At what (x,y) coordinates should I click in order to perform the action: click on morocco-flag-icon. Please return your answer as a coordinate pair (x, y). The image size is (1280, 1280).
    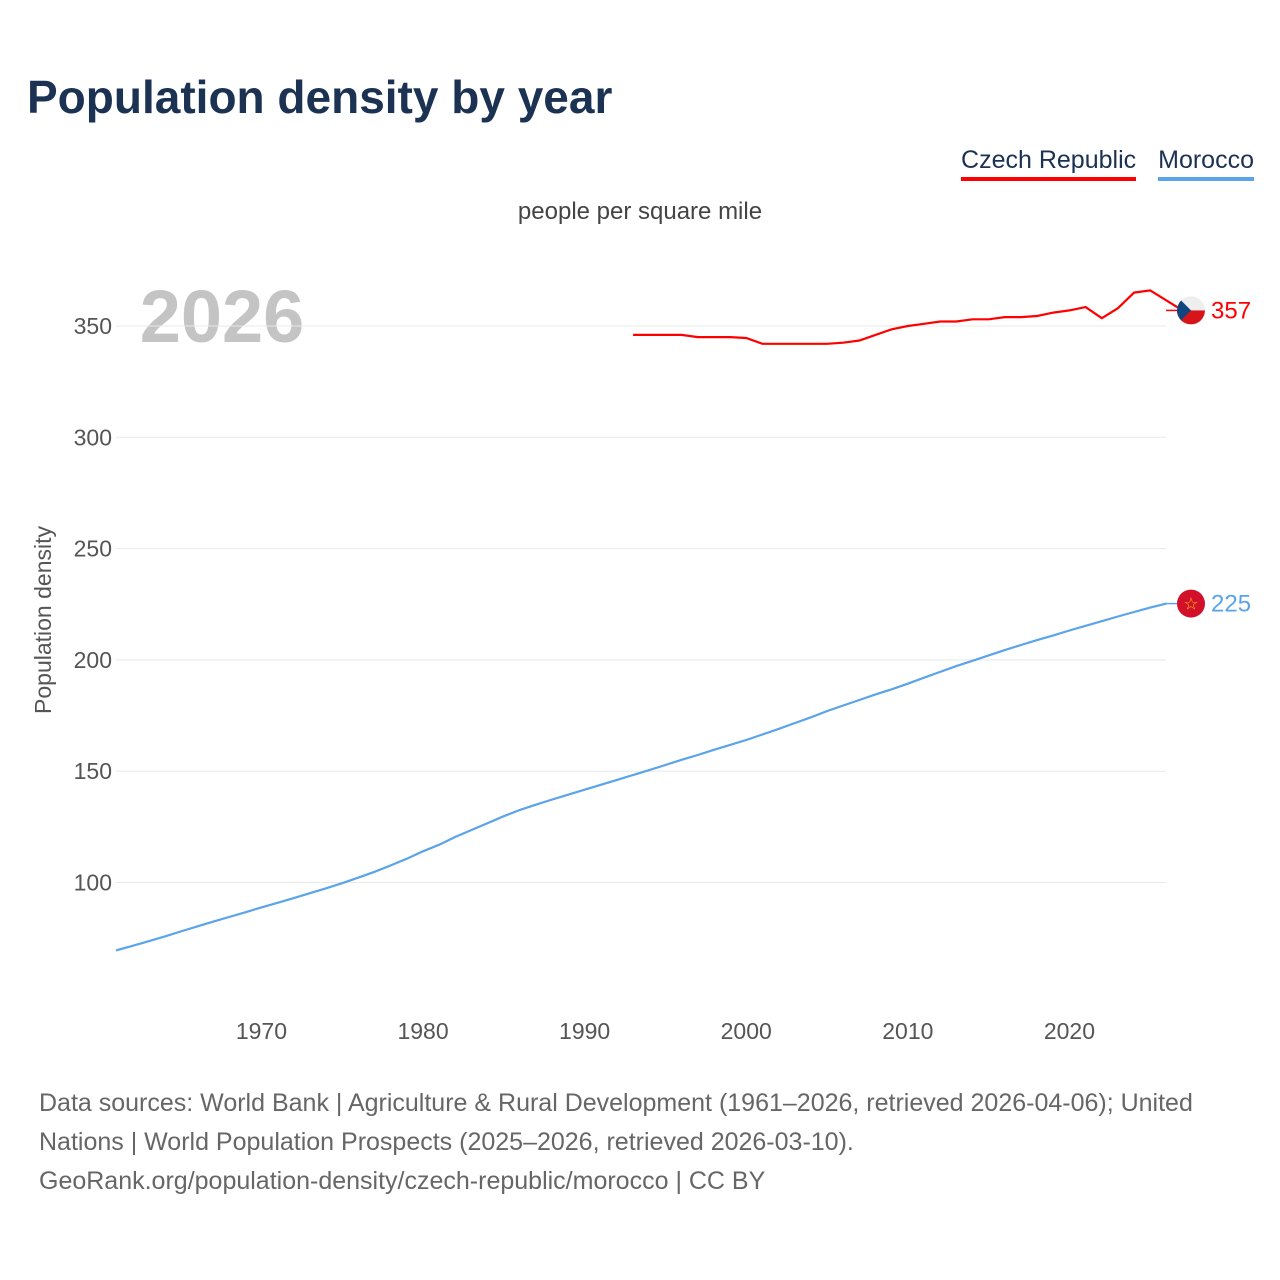
    Looking at the image, I should click on (1191, 603).